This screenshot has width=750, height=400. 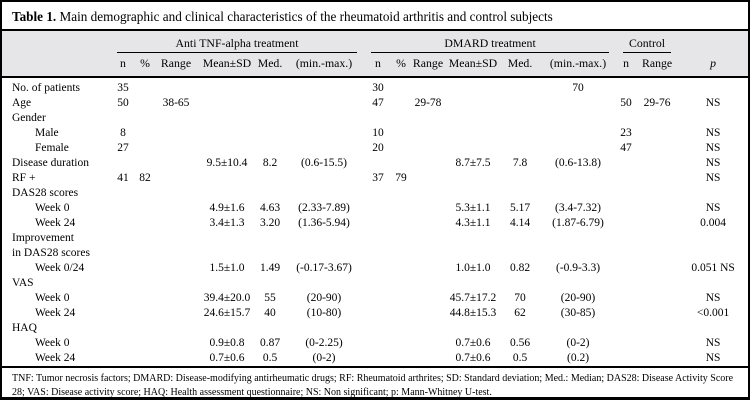 I want to click on table-cell: (2.33-7.89), so click(x=324, y=208).